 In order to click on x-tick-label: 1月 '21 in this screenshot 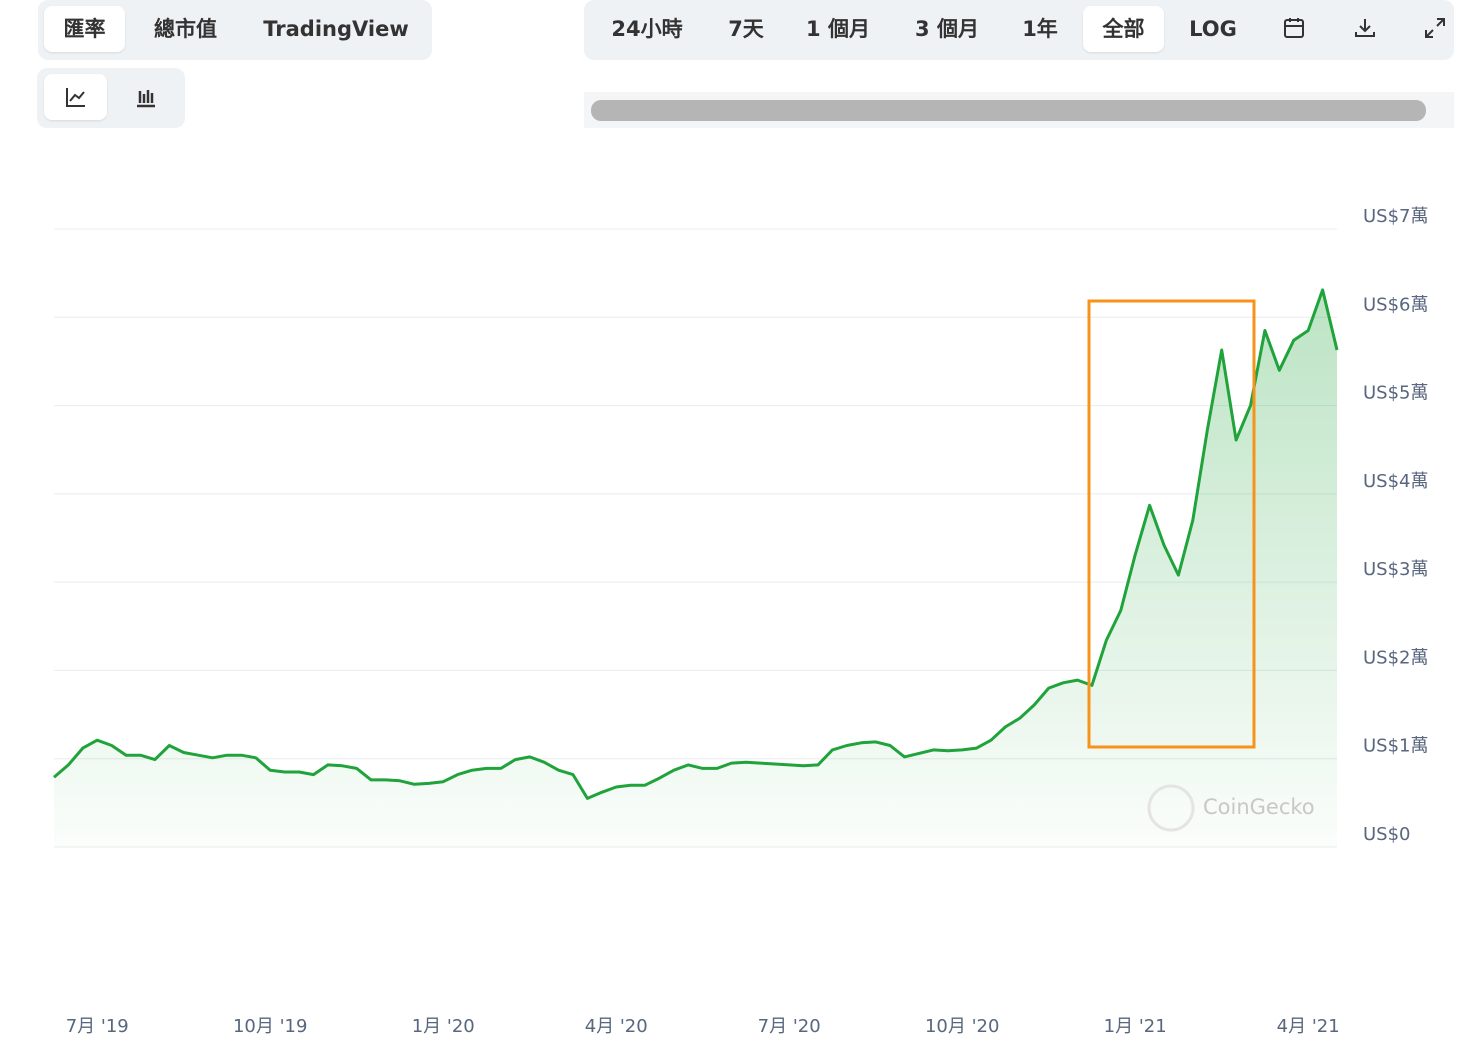, I will do `click(1135, 1026)`.